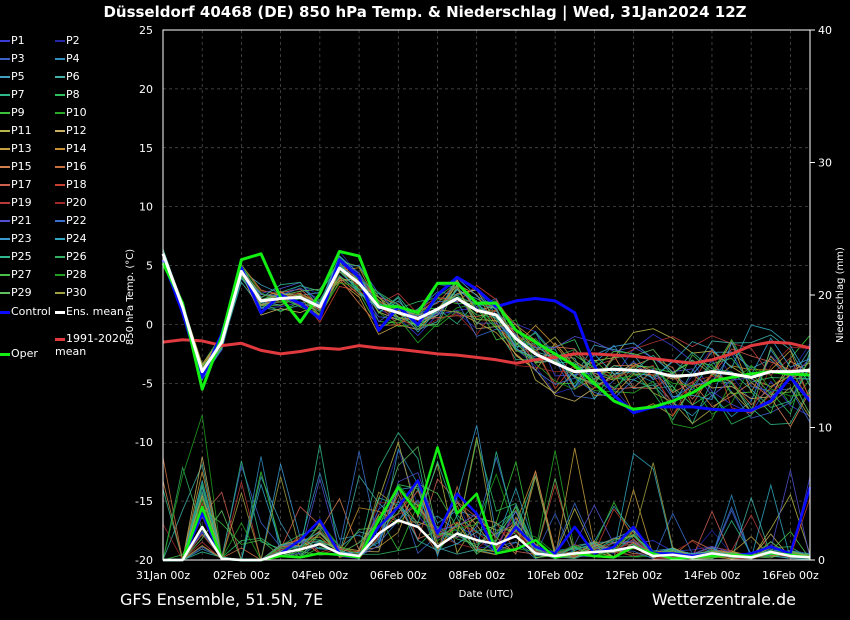 The width and height of the screenshot is (850, 620). Describe the element at coordinates (147, 383) in the screenshot. I see `y-tick-label: -5` at that location.